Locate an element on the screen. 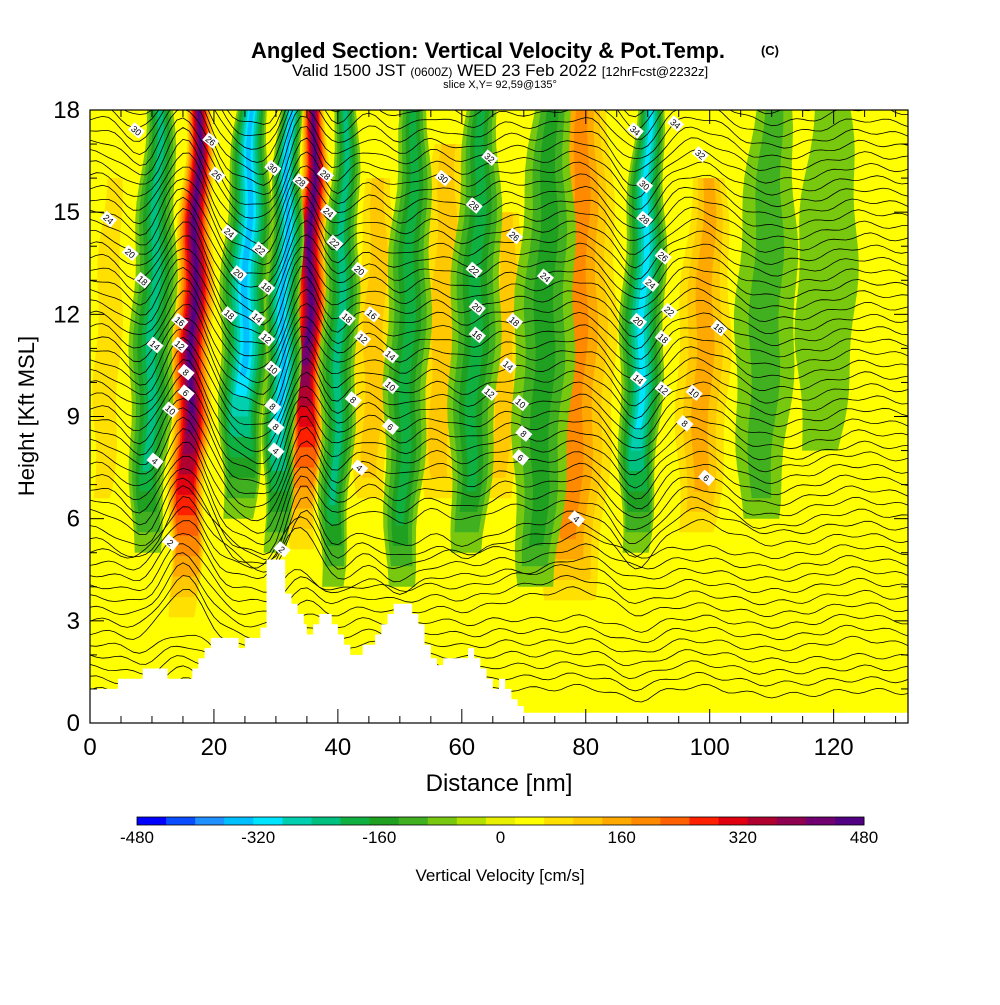 The width and height of the screenshot is (1000, 1005). contour-label-text: 2 is located at coordinates (282, 549).